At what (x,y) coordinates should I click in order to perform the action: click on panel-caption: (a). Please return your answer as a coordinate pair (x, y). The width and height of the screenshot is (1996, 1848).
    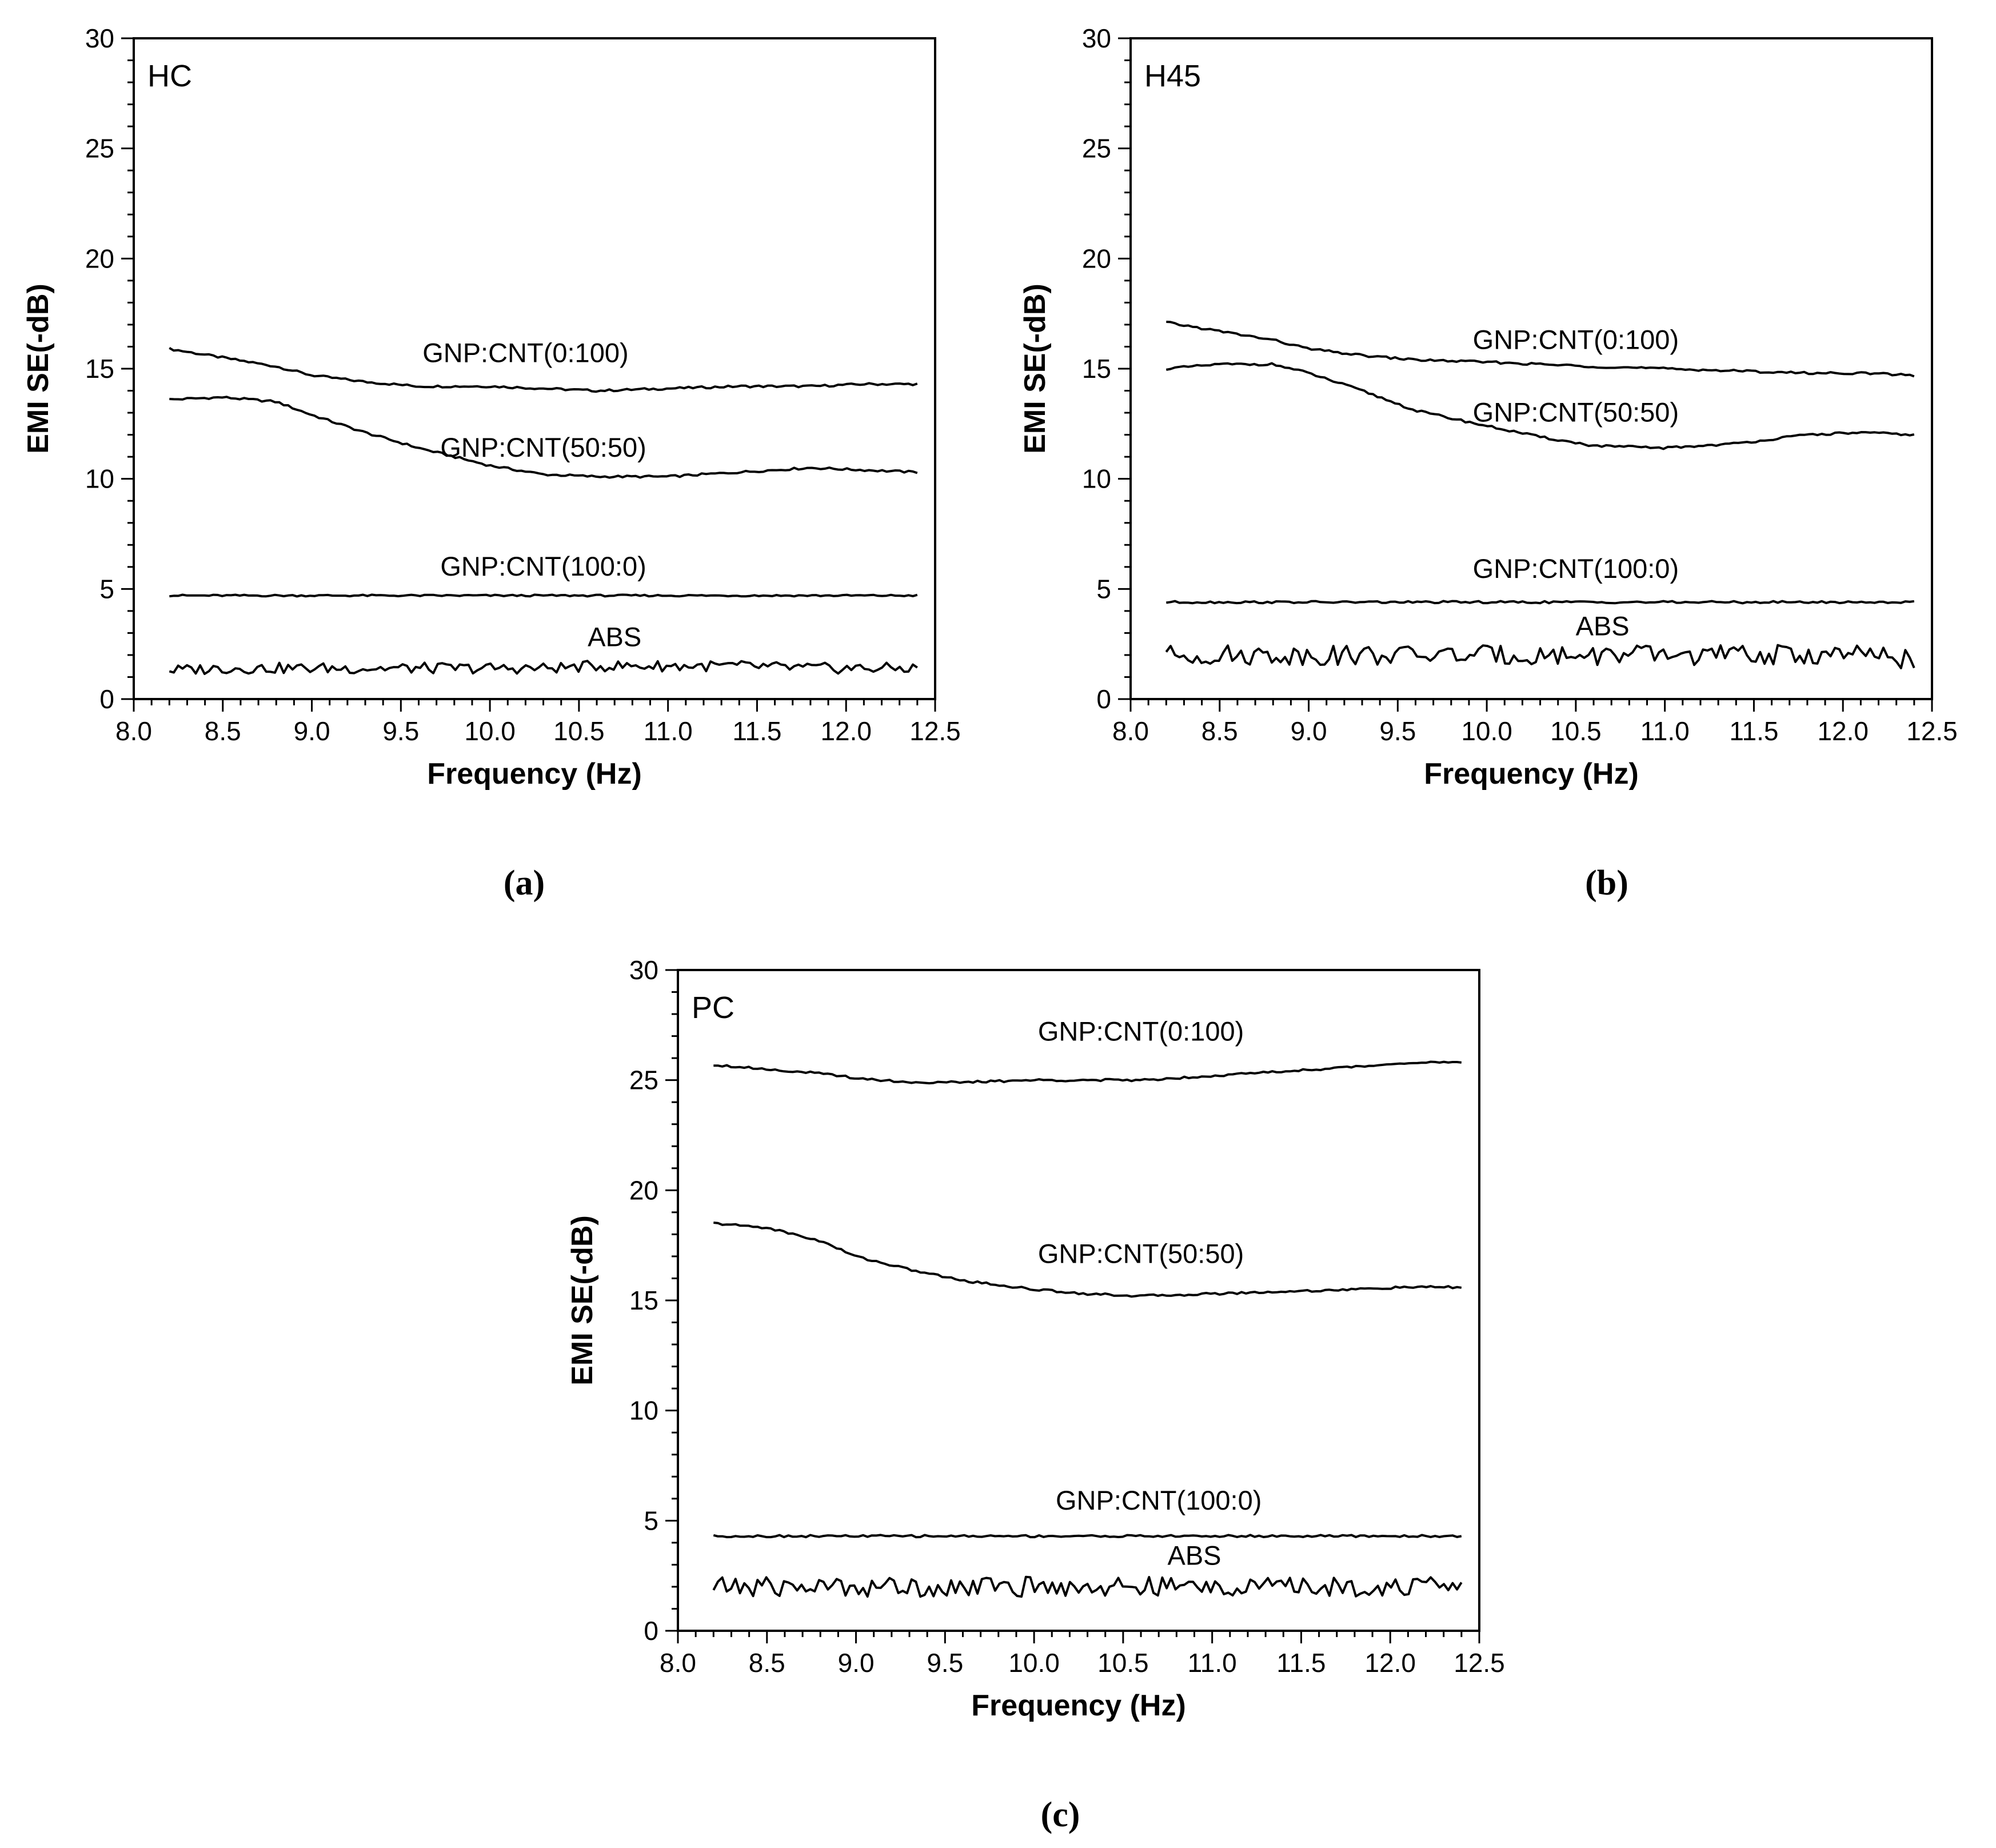
    Looking at the image, I should click on (524, 883).